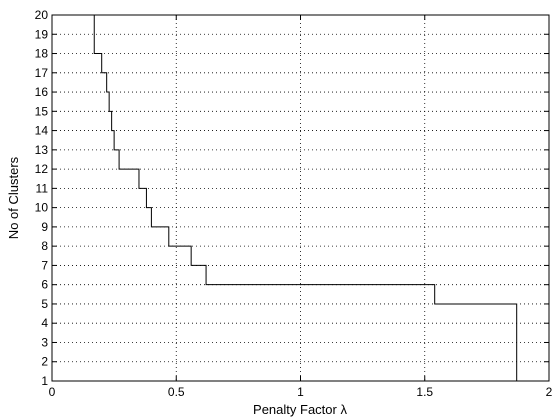  I want to click on y-tick-label: 1, so click(44, 381).